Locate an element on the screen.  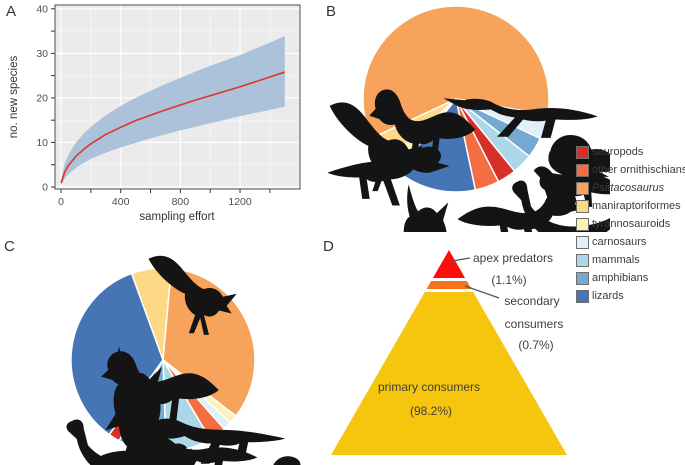
plot-border is located at coordinates (177, 97).